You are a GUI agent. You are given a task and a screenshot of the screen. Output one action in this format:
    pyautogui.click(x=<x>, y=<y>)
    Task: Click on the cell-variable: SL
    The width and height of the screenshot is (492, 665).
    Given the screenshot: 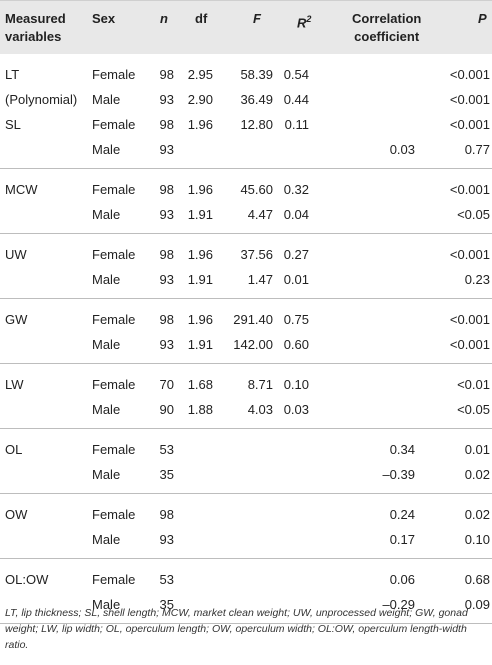 What is the action you would take?
    pyautogui.click(x=13, y=124)
    